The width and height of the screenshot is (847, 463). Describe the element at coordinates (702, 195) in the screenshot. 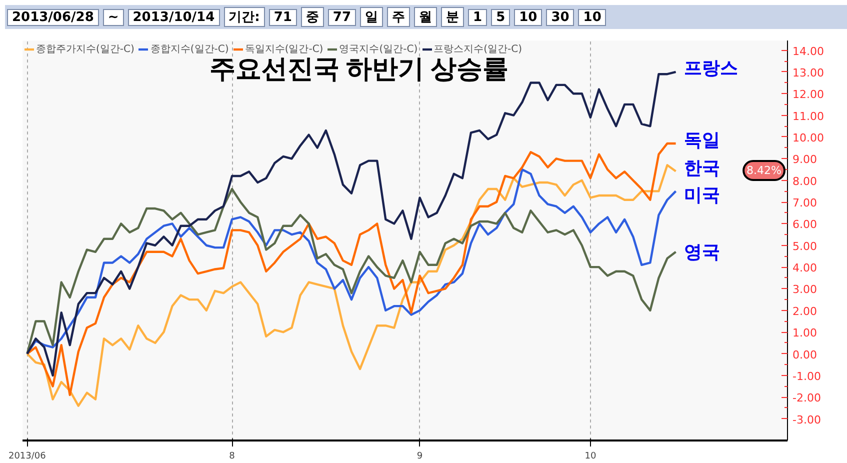

I see `text: 미국` at that location.